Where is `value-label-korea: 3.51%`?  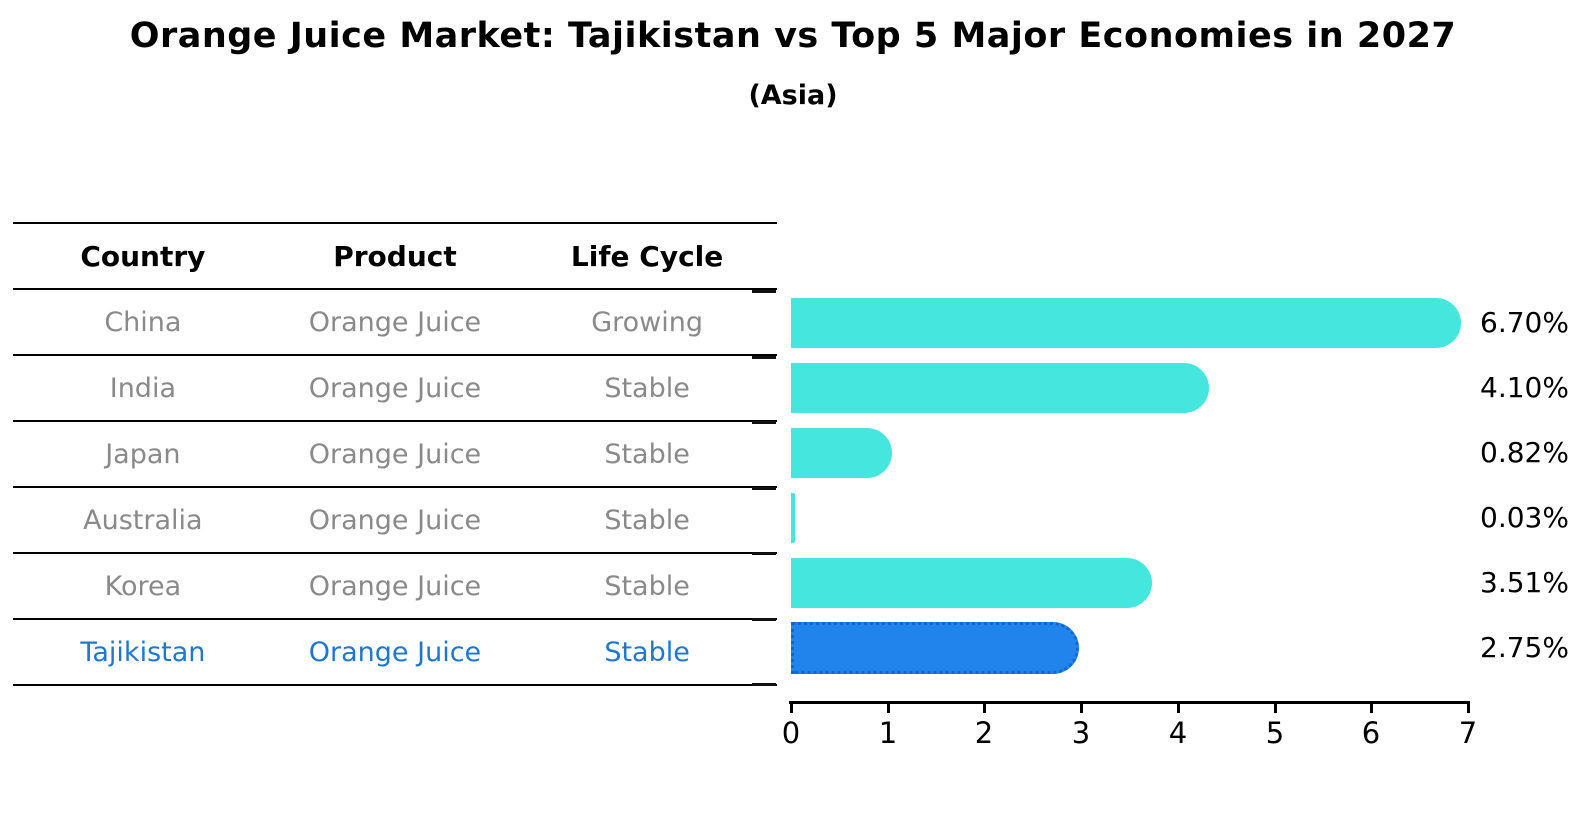
value-label-korea: 3.51% is located at coordinates (1524, 582).